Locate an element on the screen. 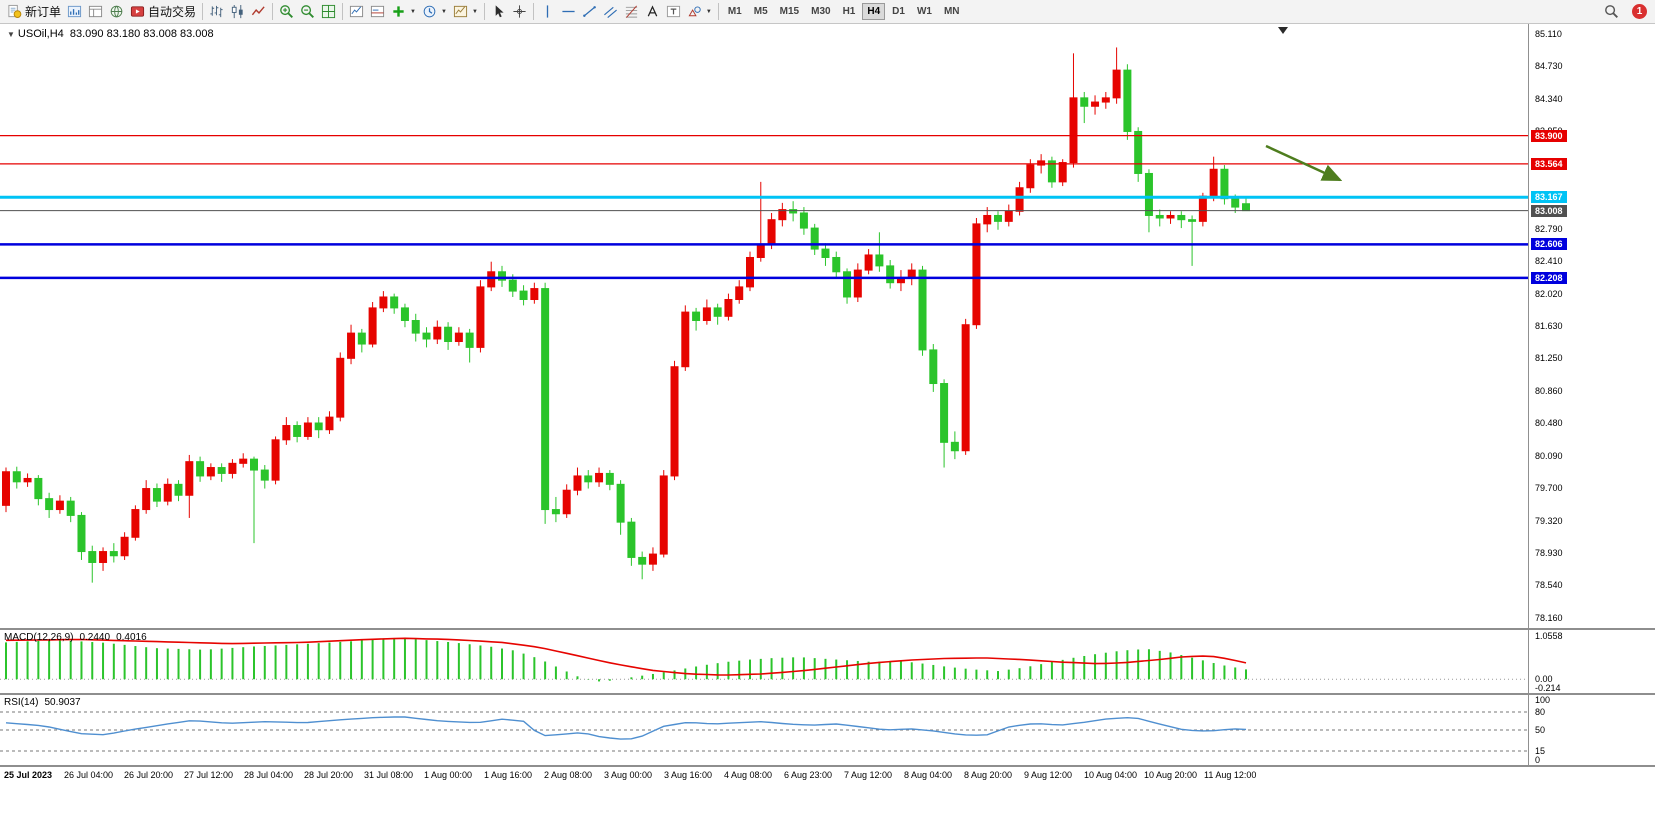  time-axis-label: 2 Aug 08:00 is located at coordinates (568, 775).